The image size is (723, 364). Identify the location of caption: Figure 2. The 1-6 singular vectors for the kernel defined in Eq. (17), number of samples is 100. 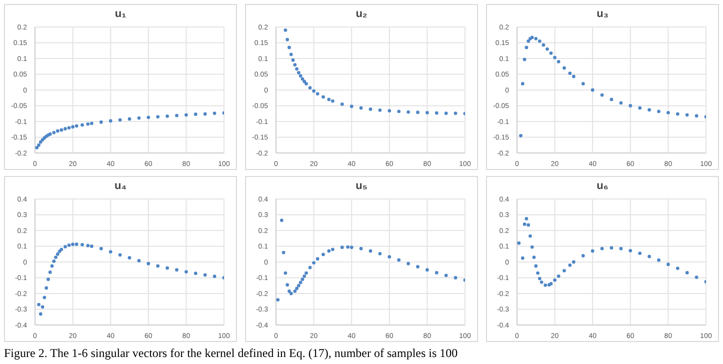
(231, 353).